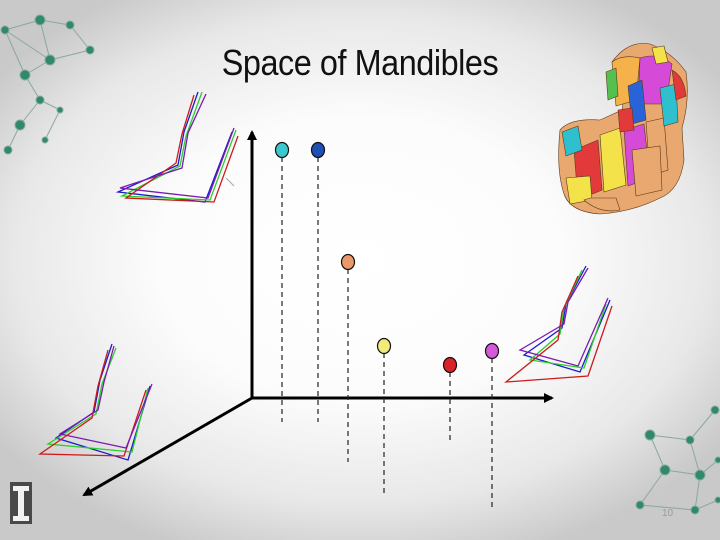  I want to click on network-decoration-bottom-right, so click(677, 460).